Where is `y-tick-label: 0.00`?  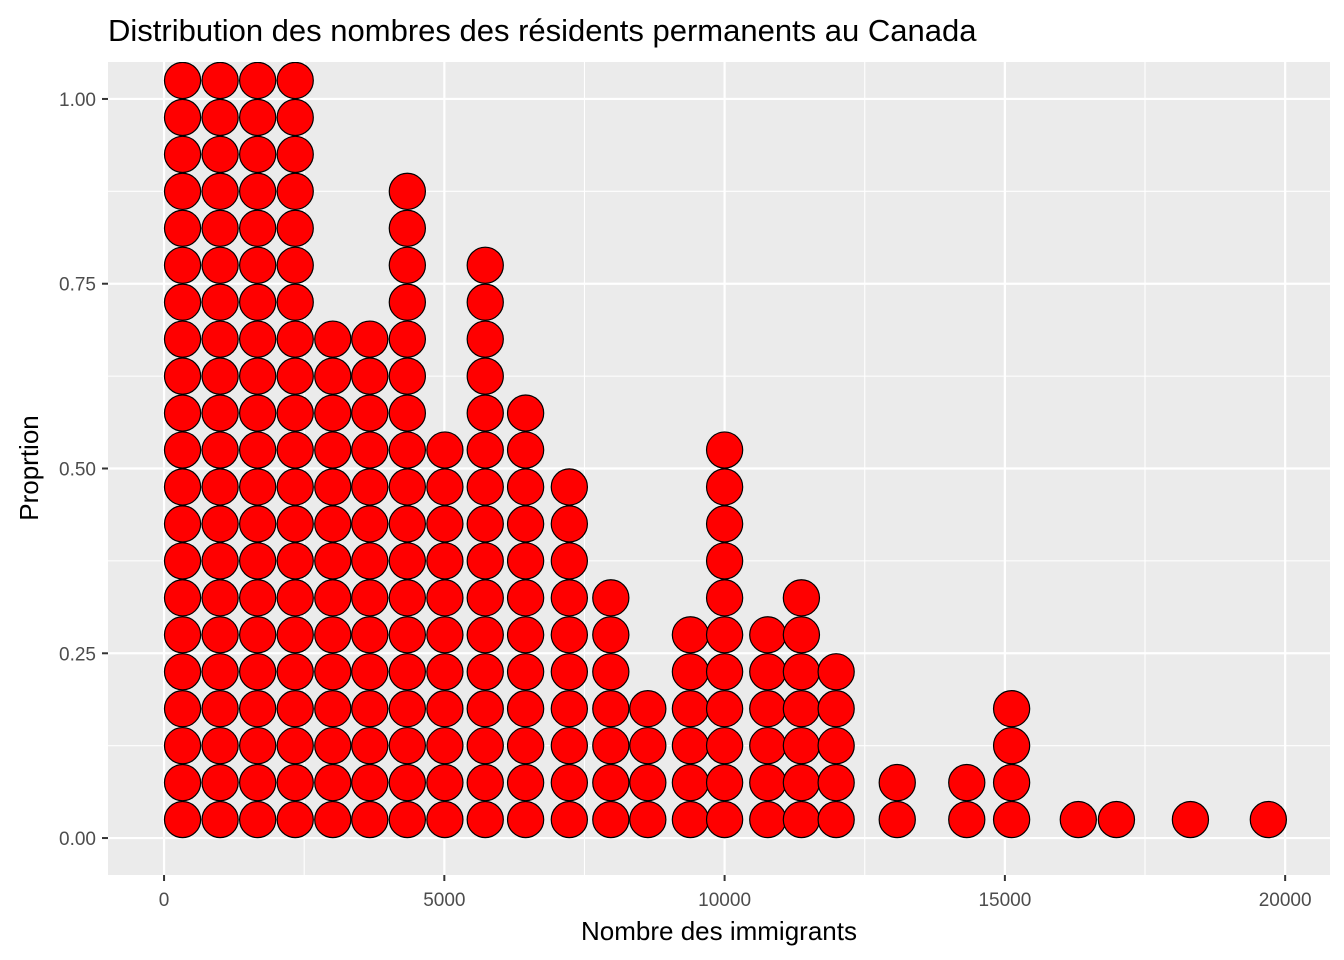
y-tick-label: 0.00 is located at coordinates (77, 839).